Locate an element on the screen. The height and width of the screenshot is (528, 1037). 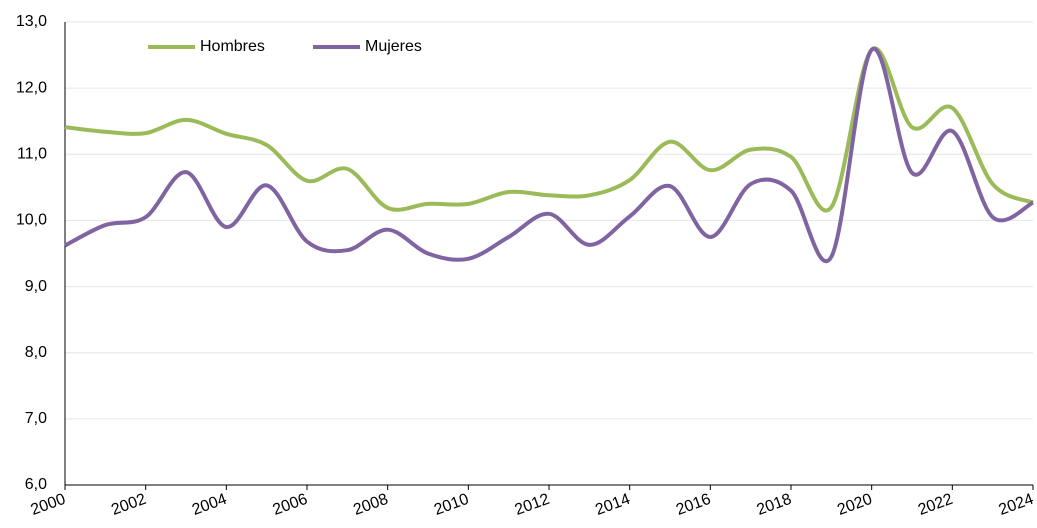
x-tick-label: 2016 is located at coordinates (693, 505).